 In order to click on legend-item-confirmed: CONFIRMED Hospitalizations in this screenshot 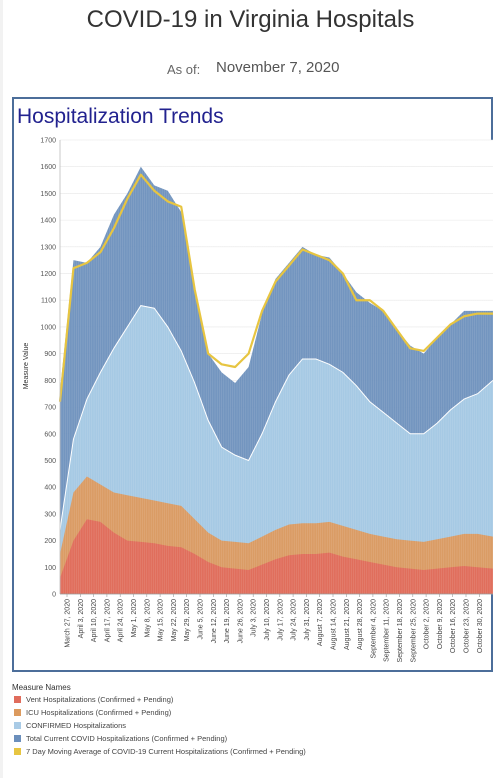, I will do `click(70, 725)`.